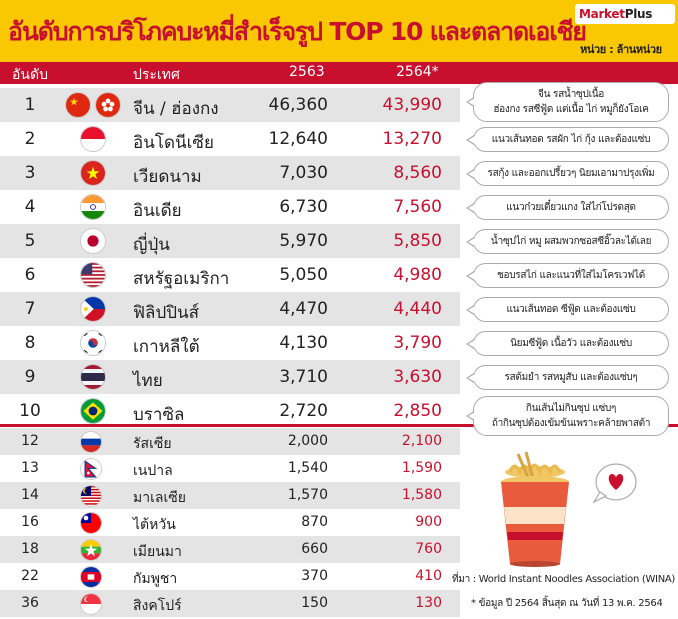  What do you see at coordinates (93, 139) in the screenshot?
I see `indonesia-flag-icon` at bounding box center [93, 139].